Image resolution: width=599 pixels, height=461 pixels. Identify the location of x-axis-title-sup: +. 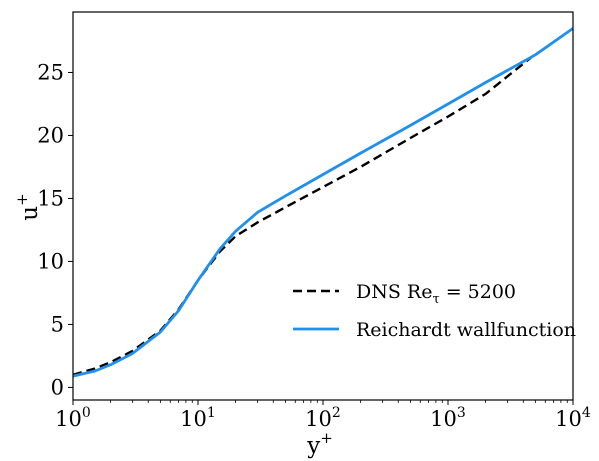
(326, 438).